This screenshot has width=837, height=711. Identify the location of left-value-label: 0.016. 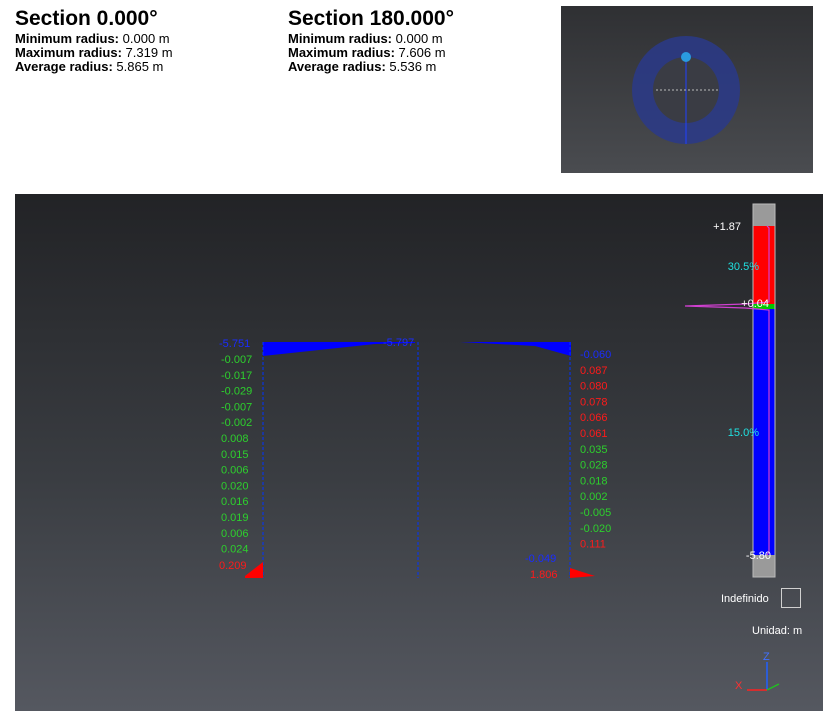
(235, 502).